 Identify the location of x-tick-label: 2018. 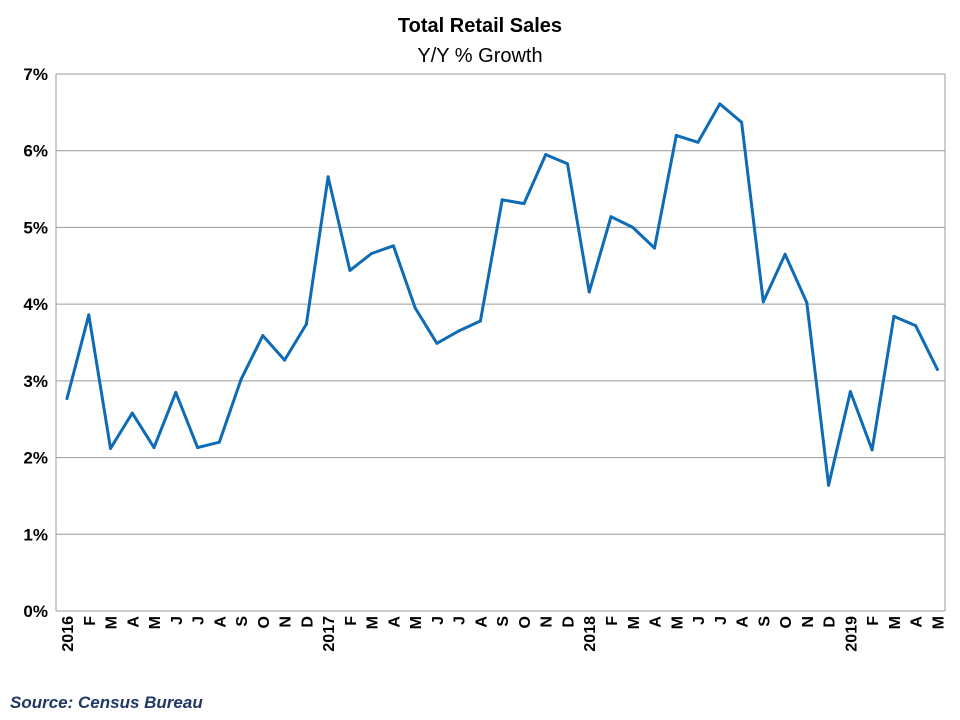
(590, 634).